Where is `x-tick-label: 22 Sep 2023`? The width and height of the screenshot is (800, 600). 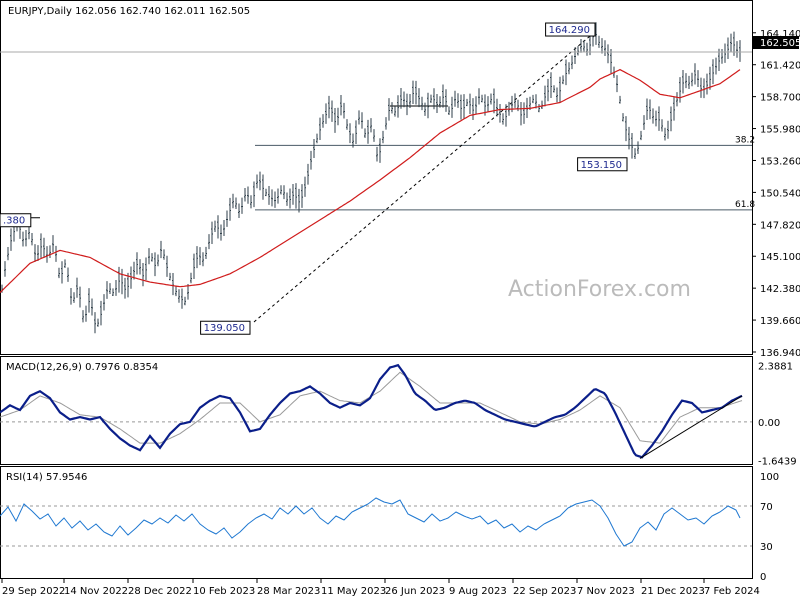 x-tick-label: 22 Sep 2023 is located at coordinates (544, 591).